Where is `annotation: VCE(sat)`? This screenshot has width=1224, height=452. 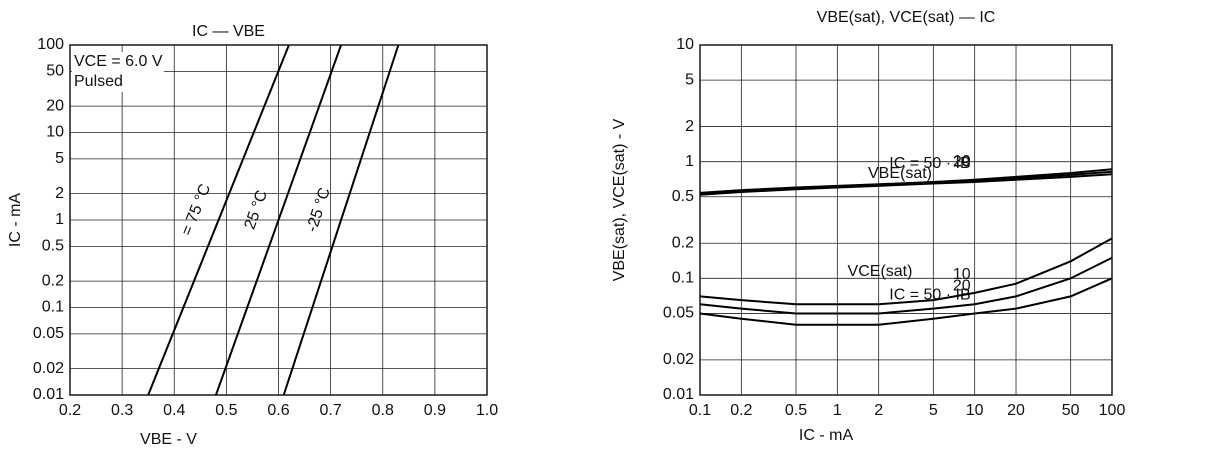
annotation: VCE(sat) is located at coordinates (880, 271).